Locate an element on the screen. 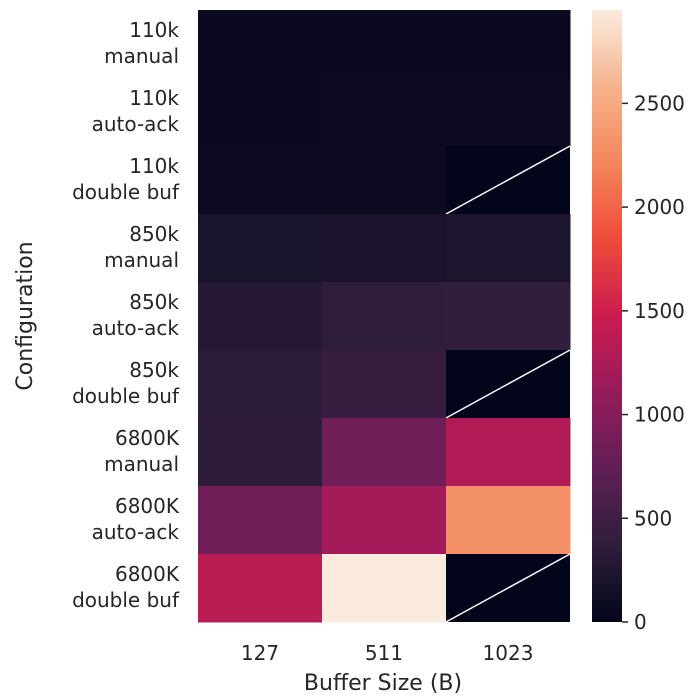 The image size is (697, 696). x-tick-label: 1023 is located at coordinates (508, 653).